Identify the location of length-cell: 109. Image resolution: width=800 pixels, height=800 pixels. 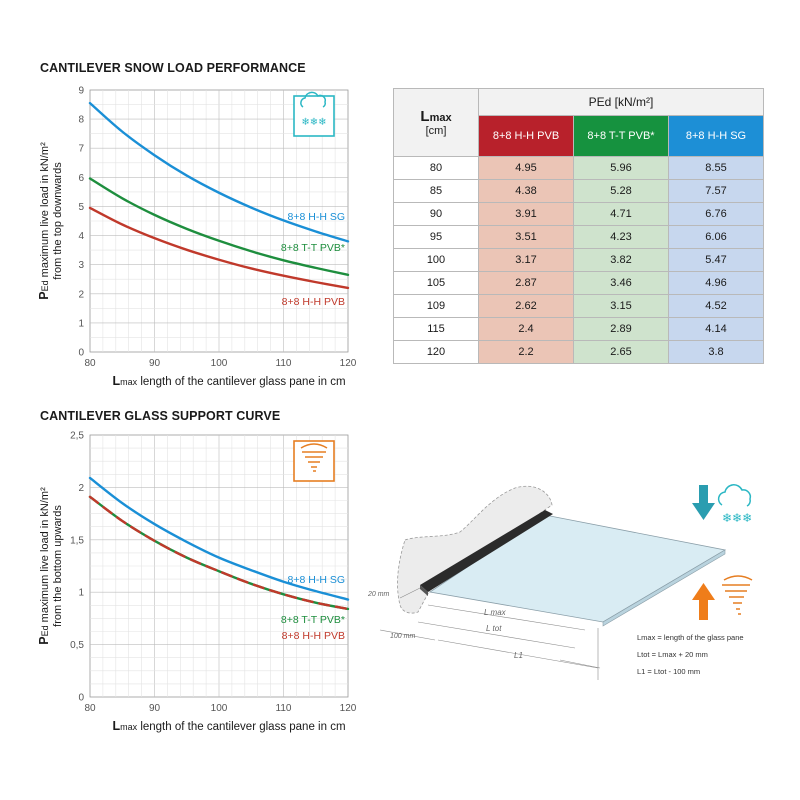
(436, 306).